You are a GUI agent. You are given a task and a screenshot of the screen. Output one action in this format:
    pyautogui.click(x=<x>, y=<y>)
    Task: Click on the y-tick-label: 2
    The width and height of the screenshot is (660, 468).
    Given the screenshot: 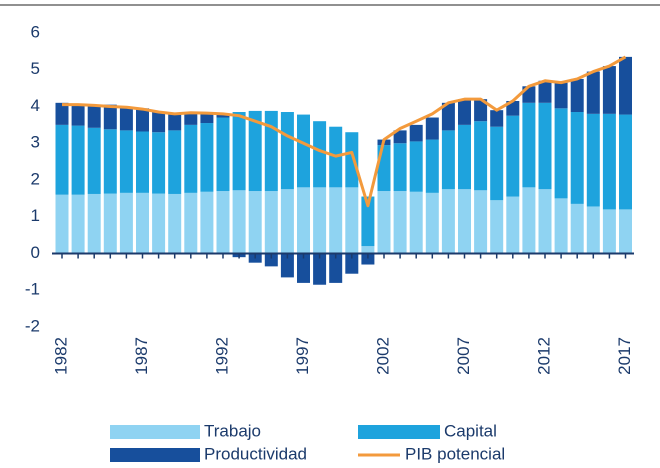 What is the action you would take?
    pyautogui.click(x=35, y=178)
    